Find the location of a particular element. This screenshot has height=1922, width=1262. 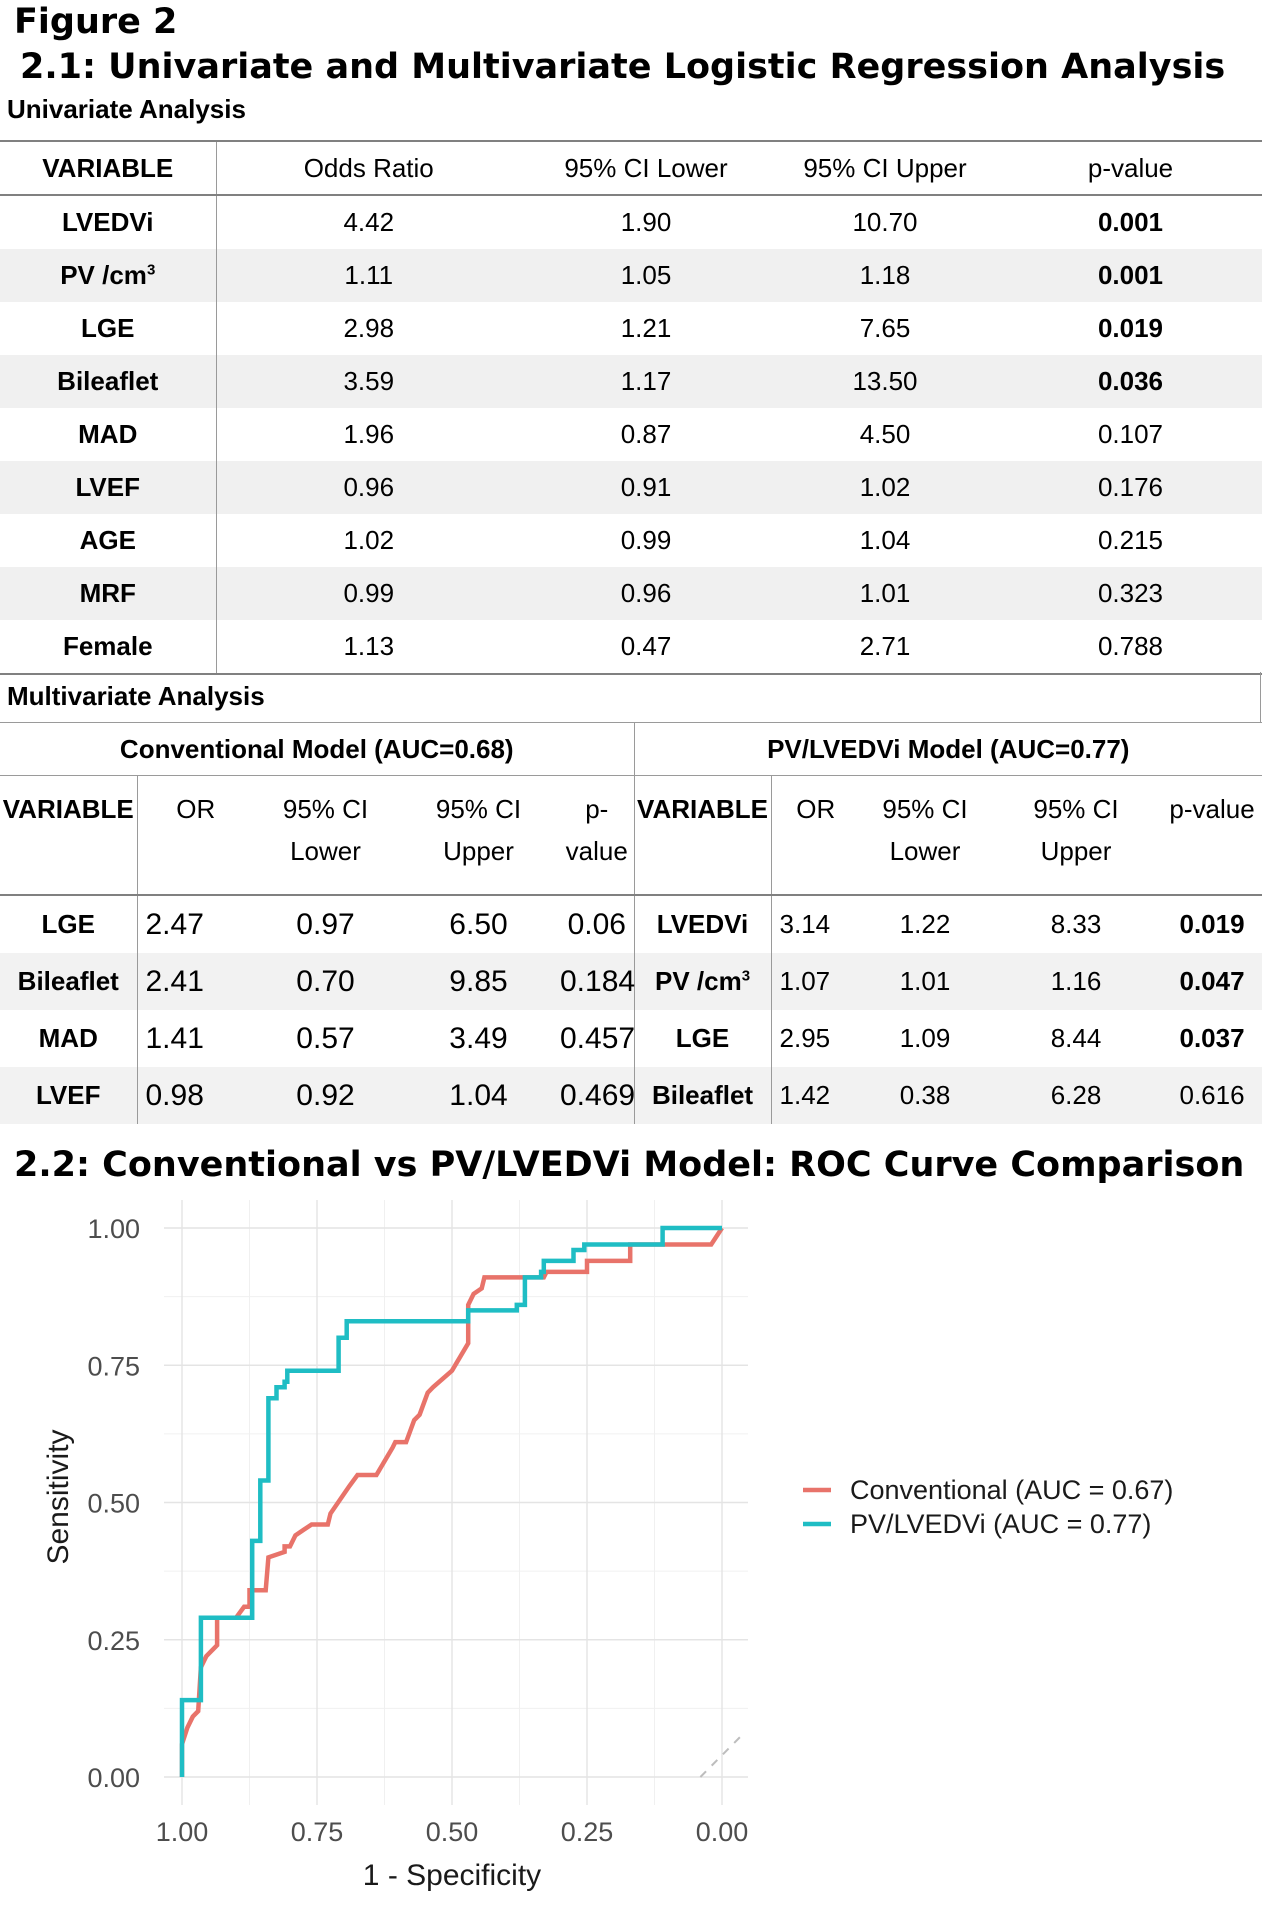

pv-upper-cell-text: 8.44 is located at coordinates (1076, 1038).